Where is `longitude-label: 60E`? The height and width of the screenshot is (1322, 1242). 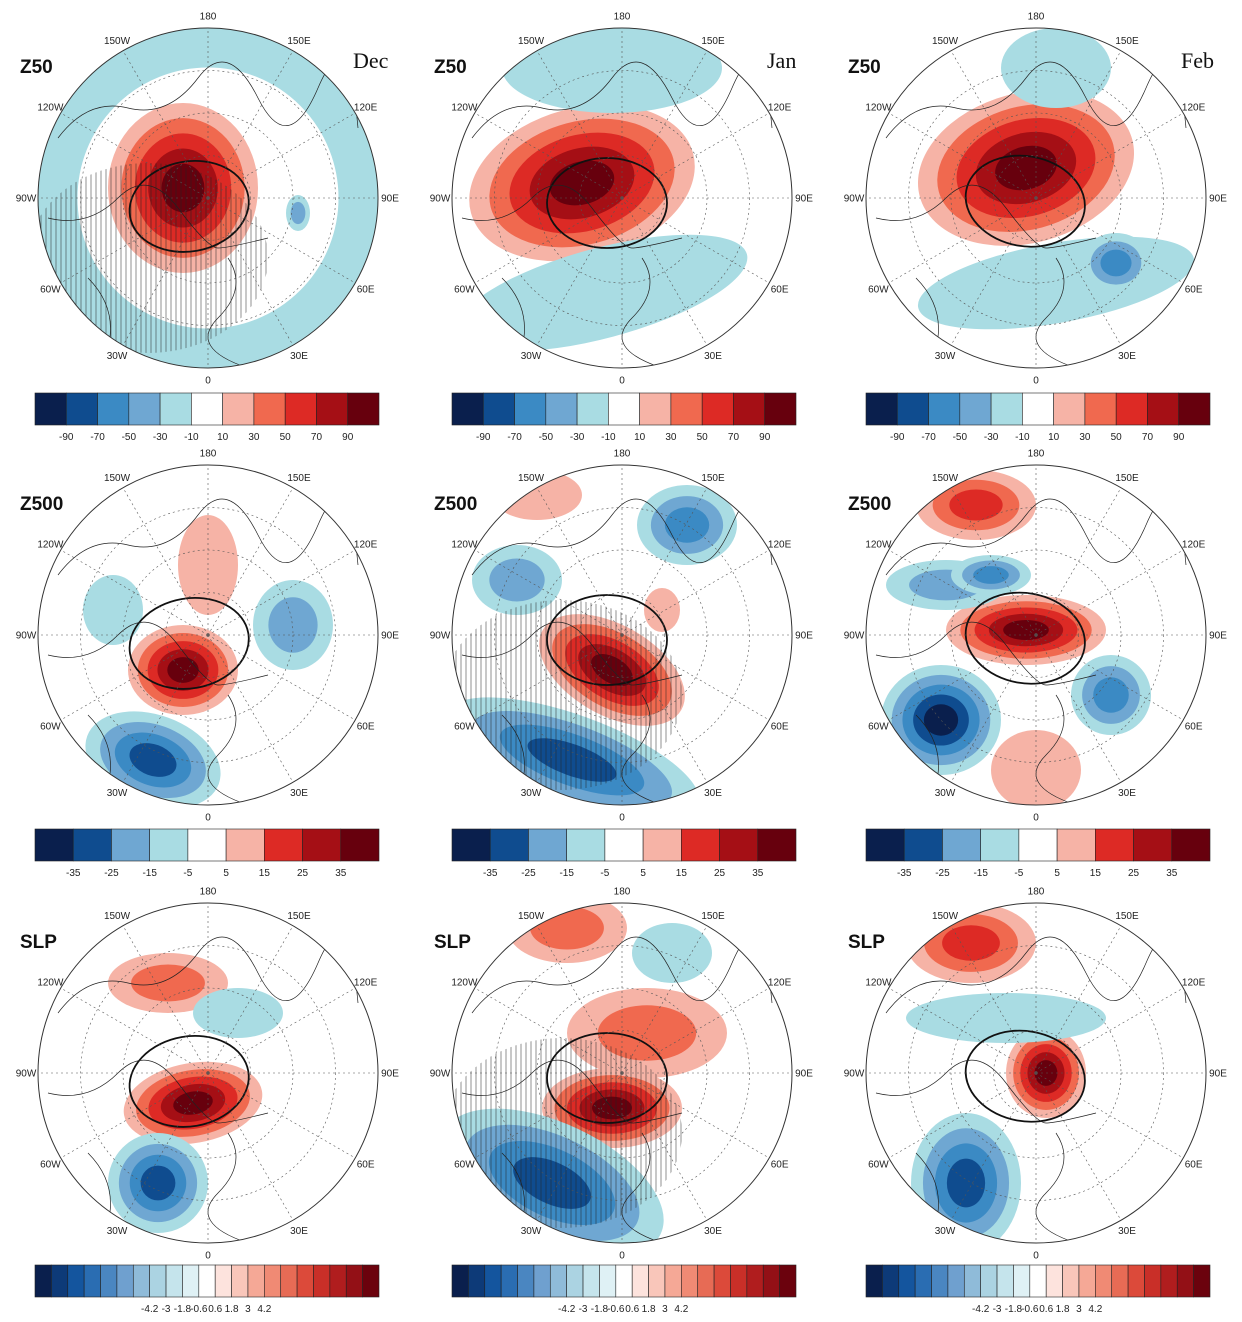 longitude-label: 60E is located at coordinates (366, 1165).